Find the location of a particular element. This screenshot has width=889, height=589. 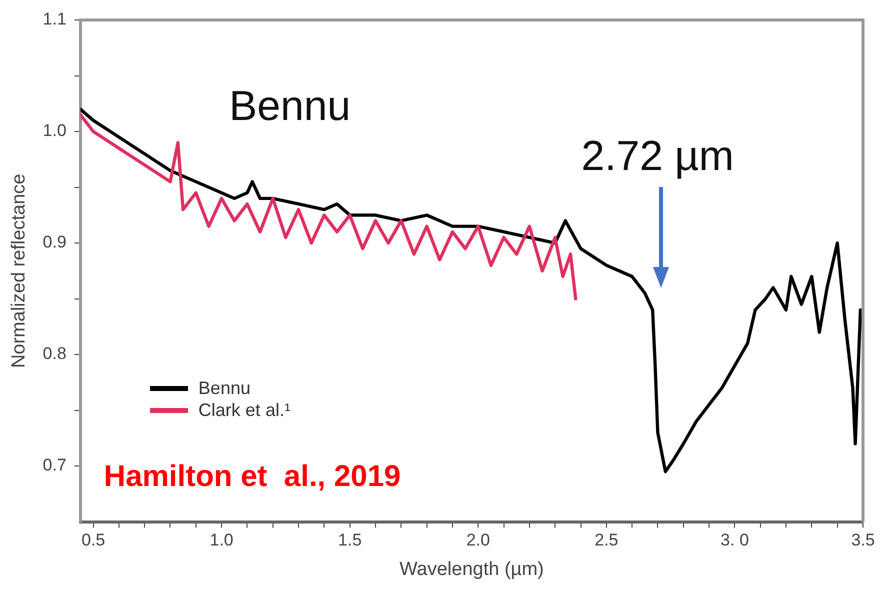

legend-label: Bennu is located at coordinates (224, 389).